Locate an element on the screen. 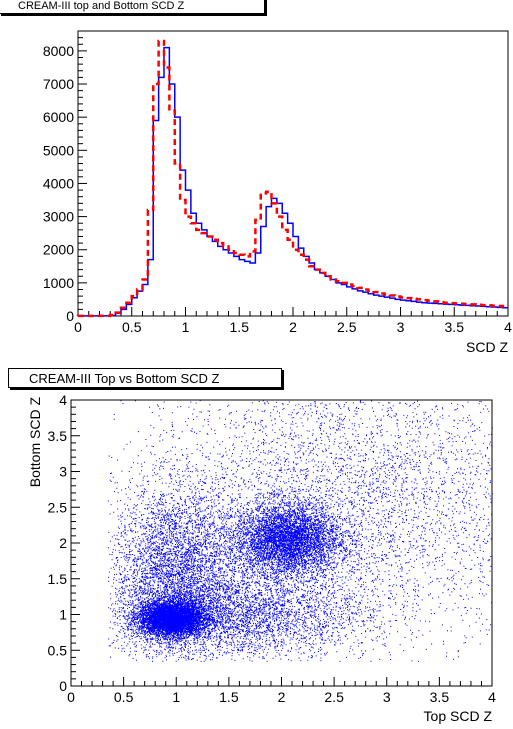  scatter-y-tick-label: 0.5 is located at coordinates (58, 650).